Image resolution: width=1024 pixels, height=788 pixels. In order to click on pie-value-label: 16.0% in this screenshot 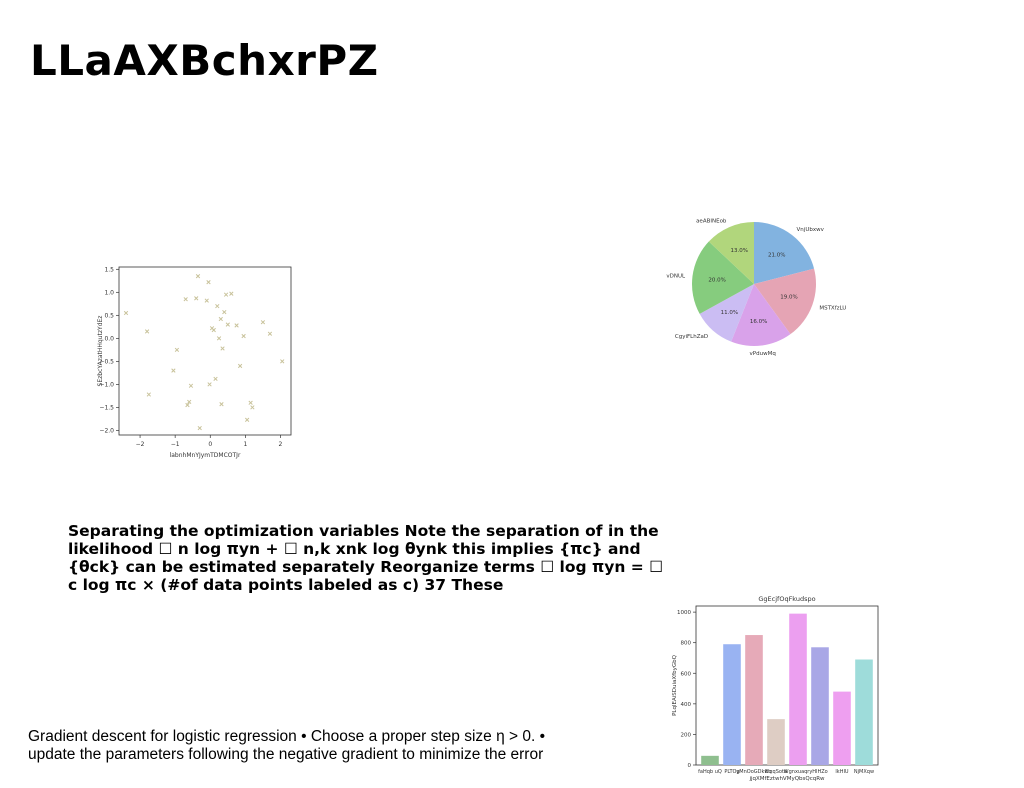, I will do `click(758, 322)`.